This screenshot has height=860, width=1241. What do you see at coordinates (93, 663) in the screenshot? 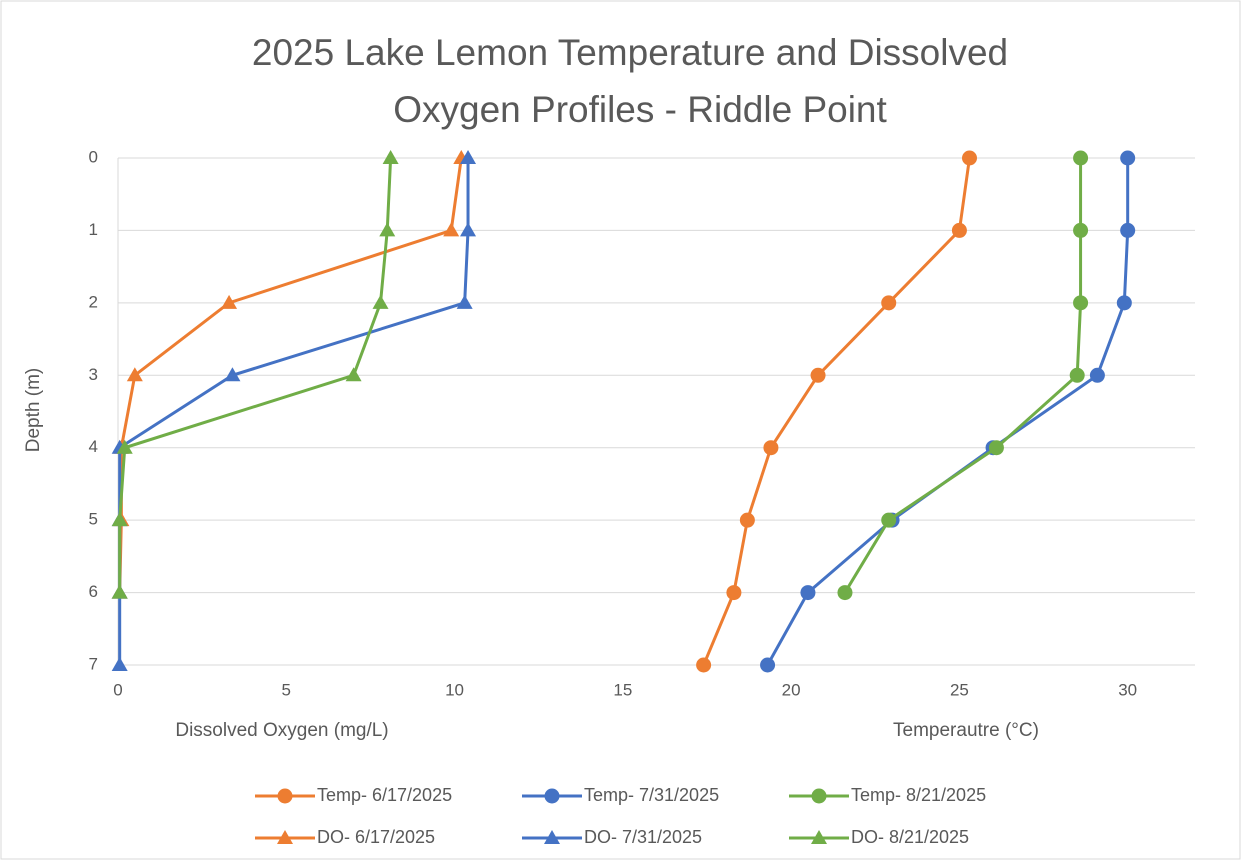
I see `y-tick-label: 7` at bounding box center [93, 663].